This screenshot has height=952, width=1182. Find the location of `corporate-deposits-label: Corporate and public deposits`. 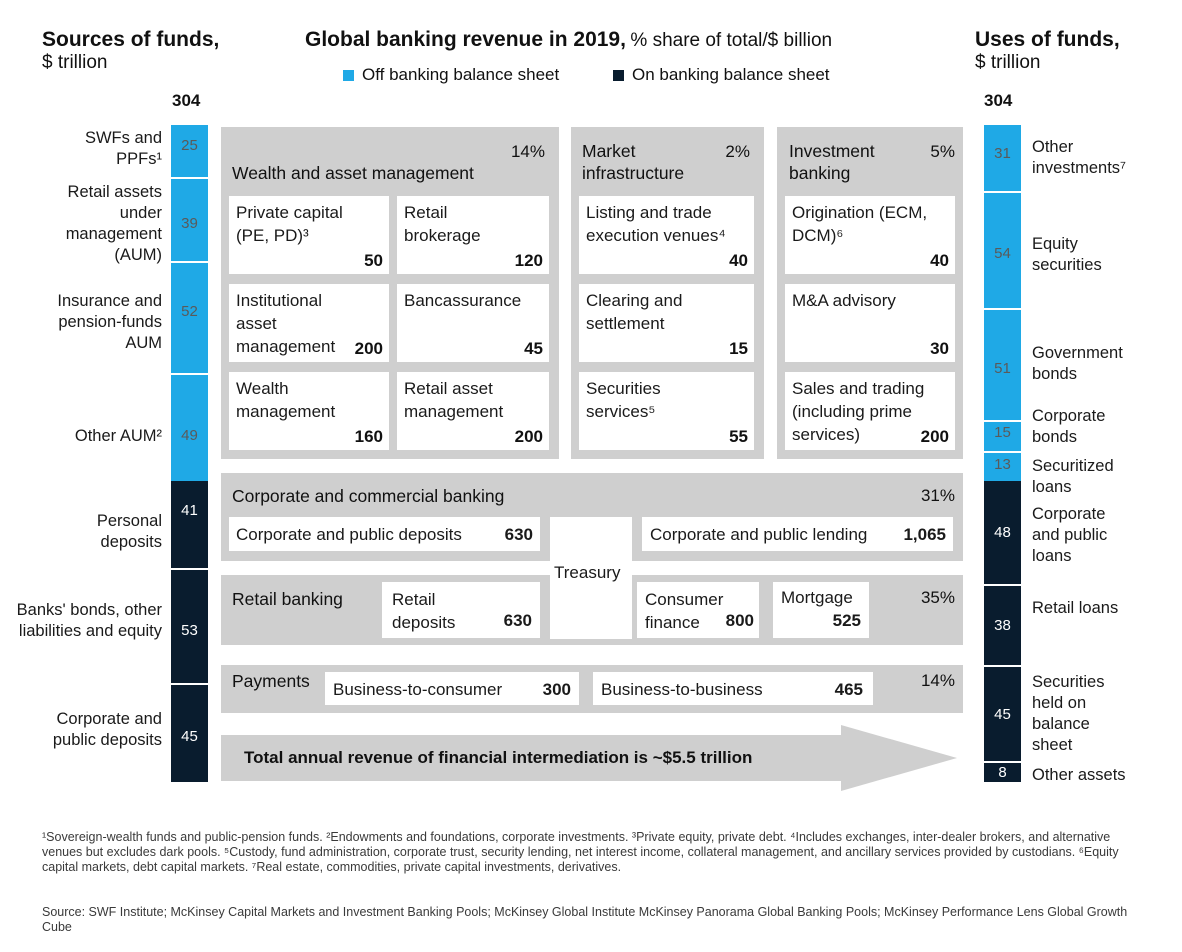

corporate-deposits-label: Corporate and public deposits is located at coordinates (349, 534).